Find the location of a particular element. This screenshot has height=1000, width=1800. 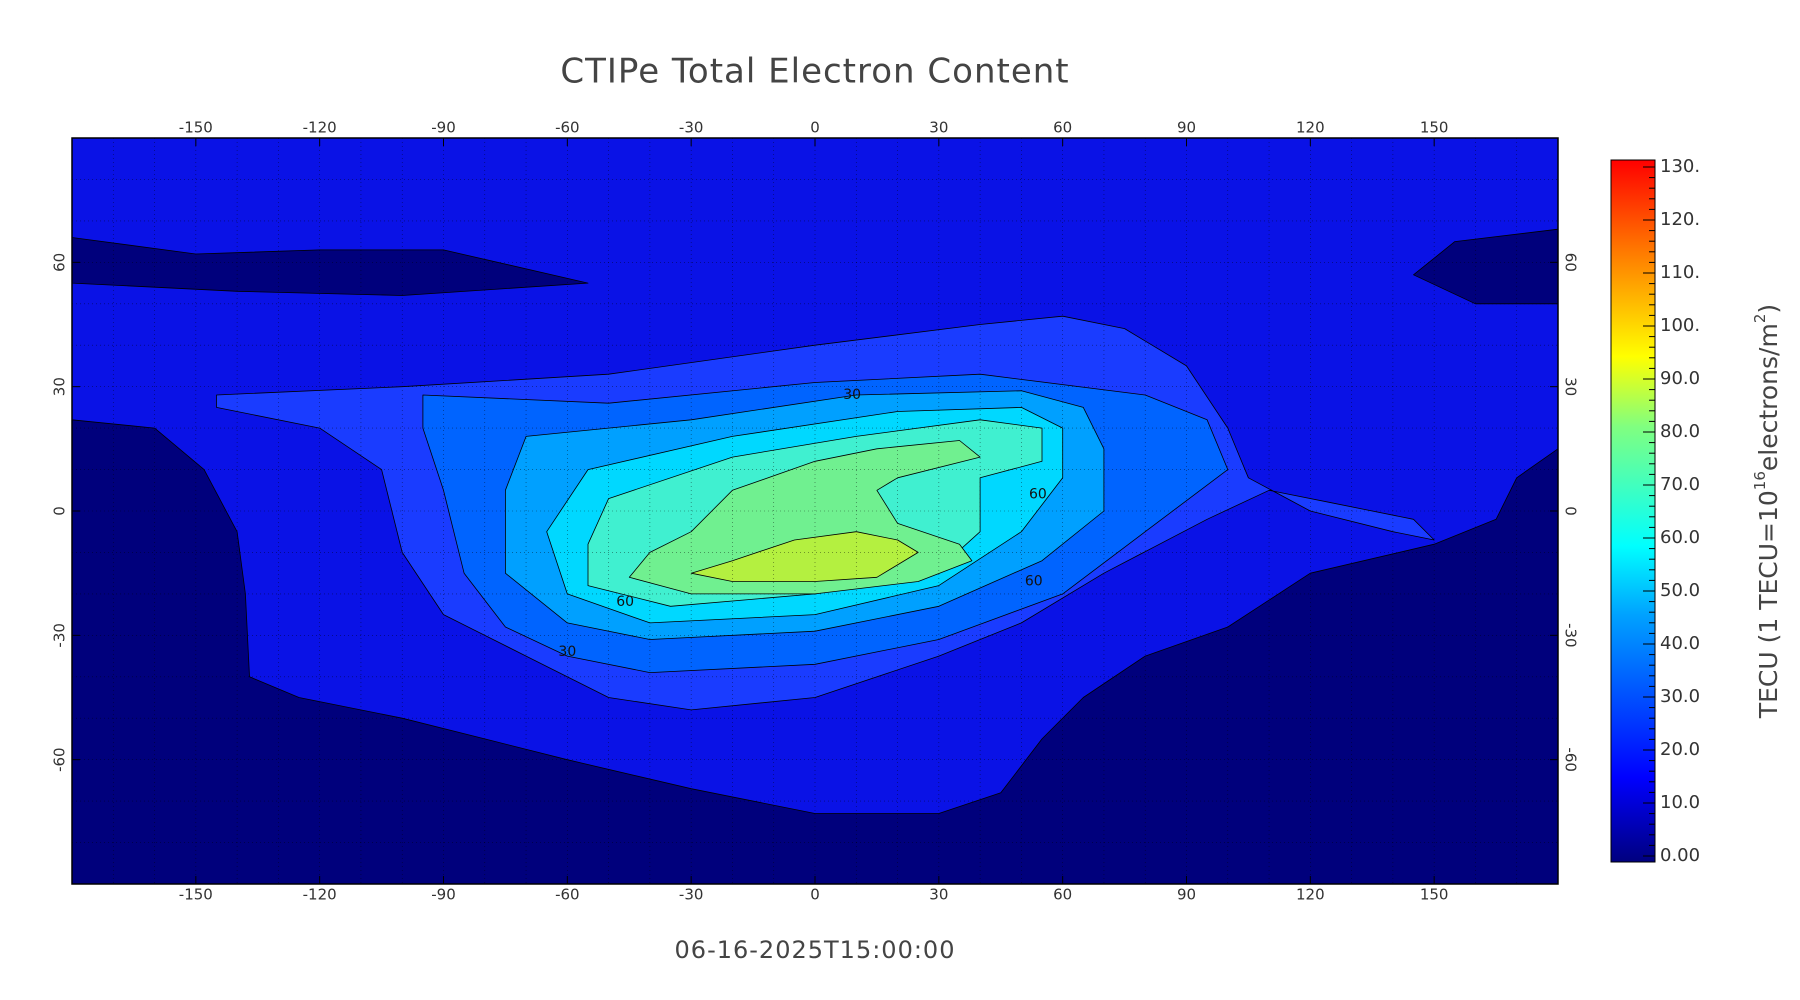

x-tick-label-bottom: 60 is located at coordinates (1062, 895).